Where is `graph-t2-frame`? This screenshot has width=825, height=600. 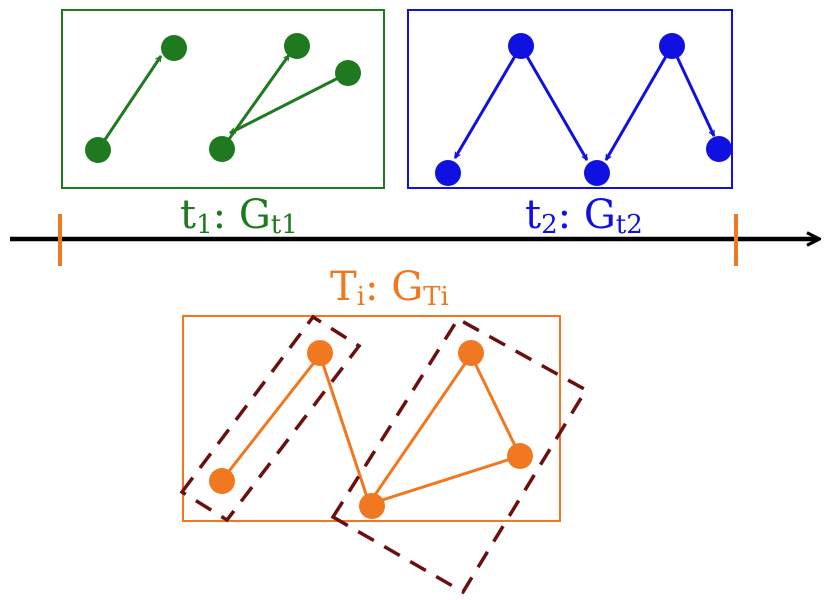 graph-t2-frame is located at coordinates (570, 99).